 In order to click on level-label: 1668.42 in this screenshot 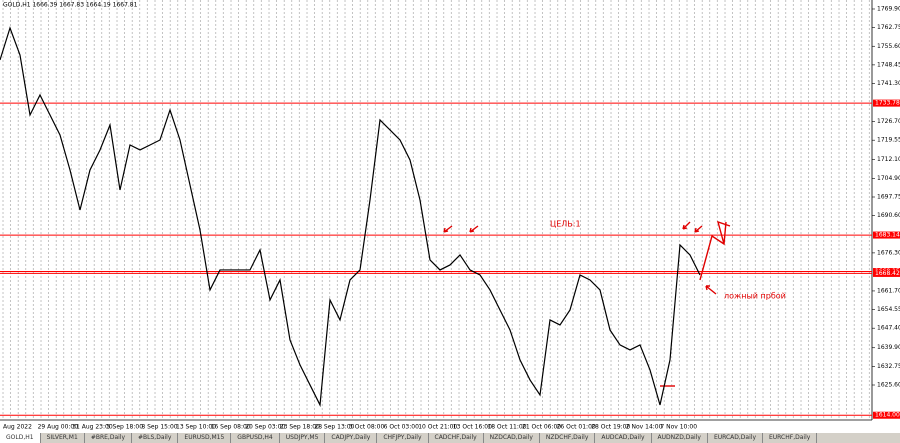, I will do `click(887, 273)`.